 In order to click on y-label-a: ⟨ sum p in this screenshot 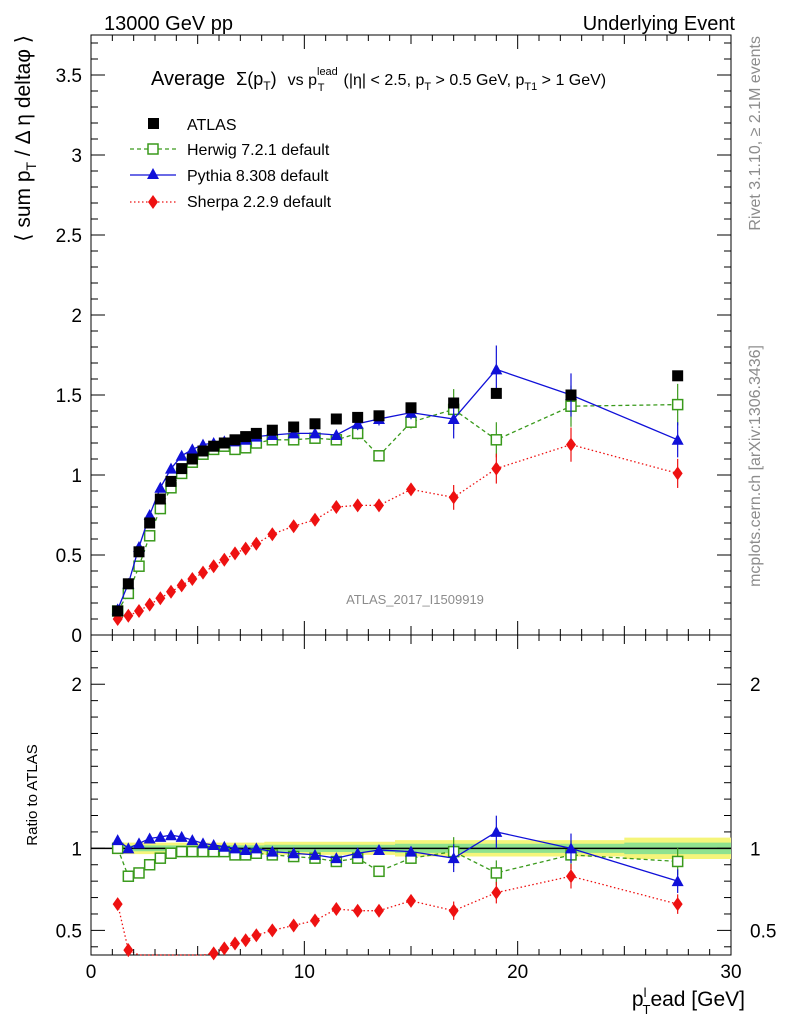, I will do `click(23, 205)`.